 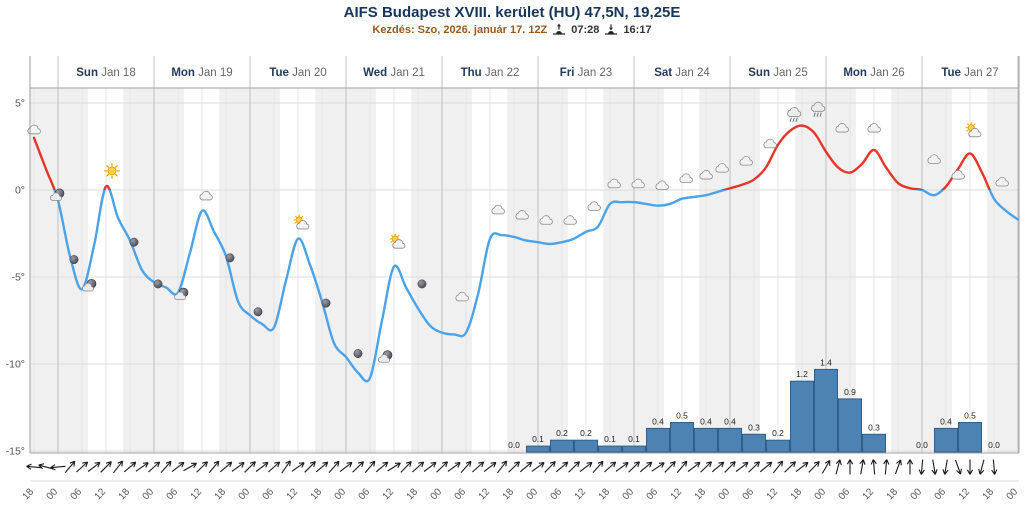 What do you see at coordinates (850, 392) in the screenshot?
I see `precip-value-label: 0.9` at bounding box center [850, 392].